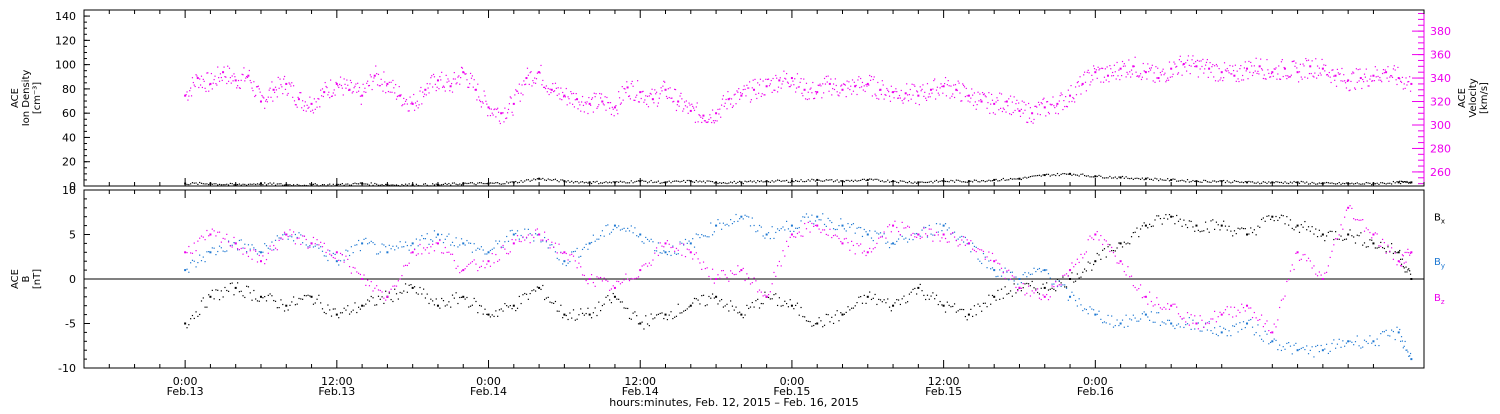 This screenshot has width=1500, height=414. I want to click on bz-series-point, so click(539, 234).